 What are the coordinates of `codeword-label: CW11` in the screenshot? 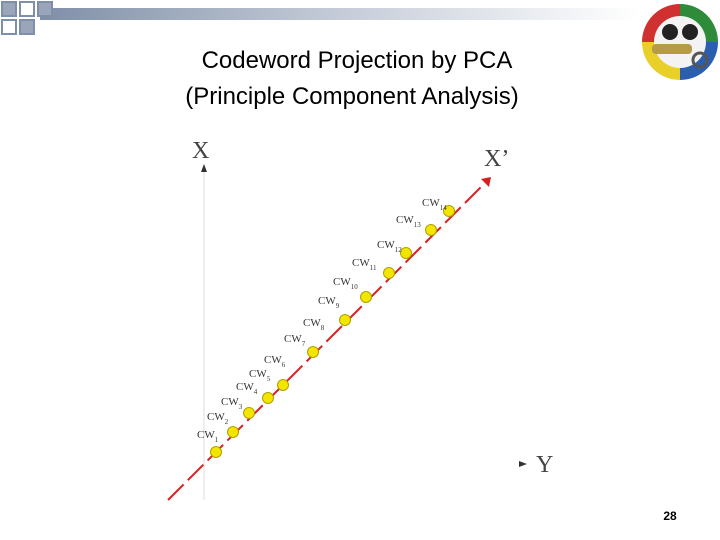 It's located at (364, 264).